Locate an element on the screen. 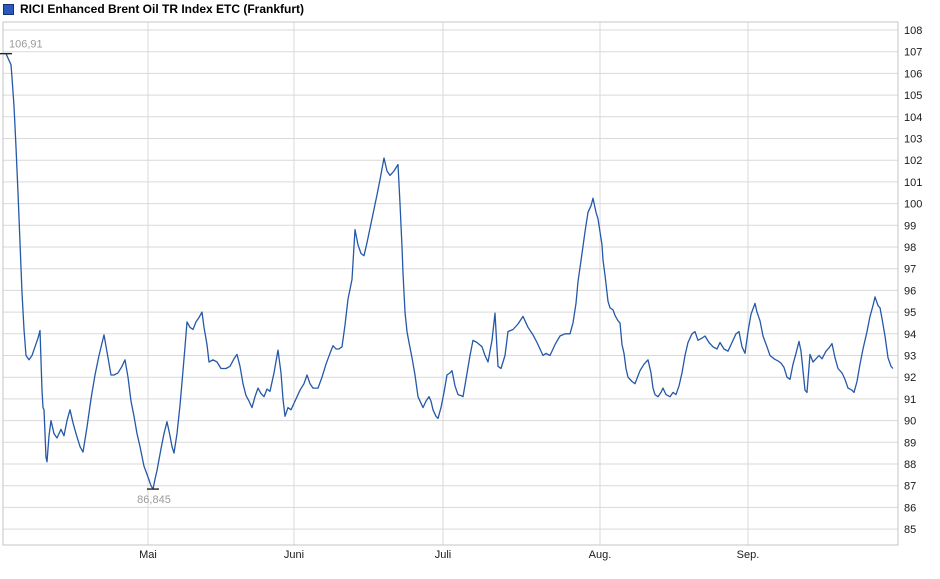 Image resolution: width=940 pixels, height=579 pixels. y-tick-label: 98 is located at coordinates (910, 248).